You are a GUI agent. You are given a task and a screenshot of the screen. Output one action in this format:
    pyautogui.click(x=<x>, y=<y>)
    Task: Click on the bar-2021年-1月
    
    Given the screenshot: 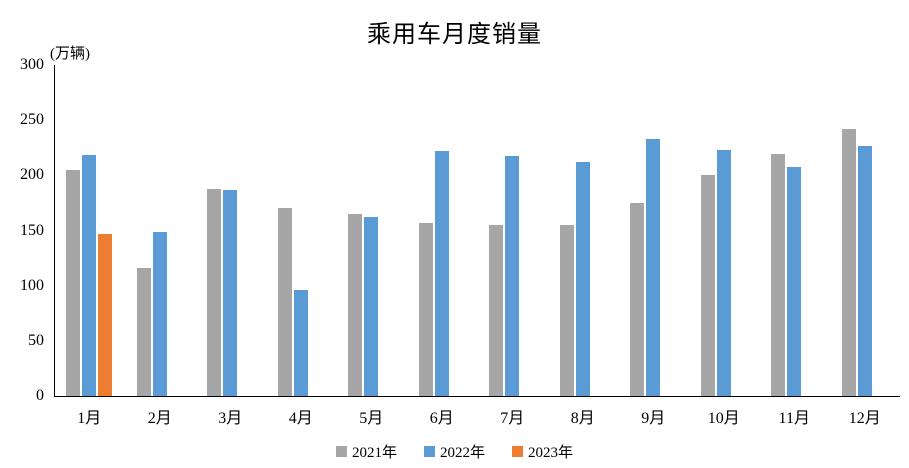 What is the action you would take?
    pyautogui.click(x=73, y=283)
    